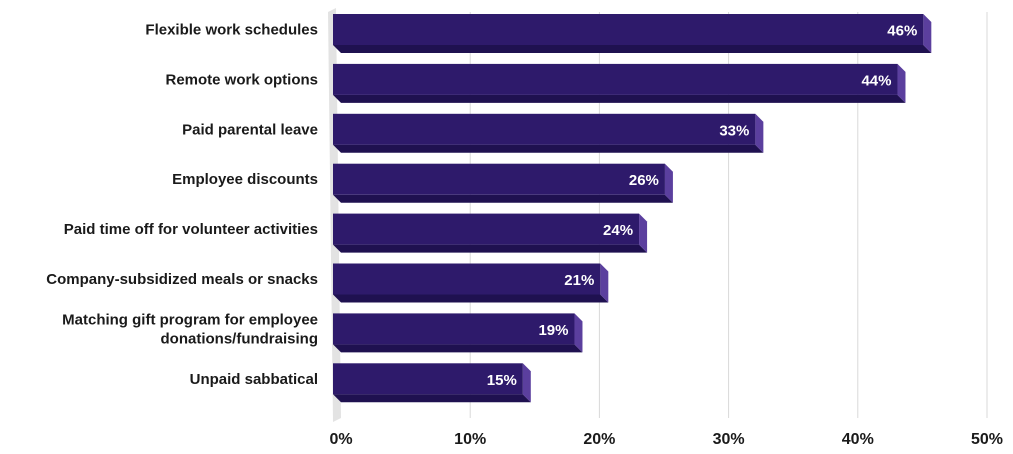  I want to click on bar-group: 21%, so click(471, 283).